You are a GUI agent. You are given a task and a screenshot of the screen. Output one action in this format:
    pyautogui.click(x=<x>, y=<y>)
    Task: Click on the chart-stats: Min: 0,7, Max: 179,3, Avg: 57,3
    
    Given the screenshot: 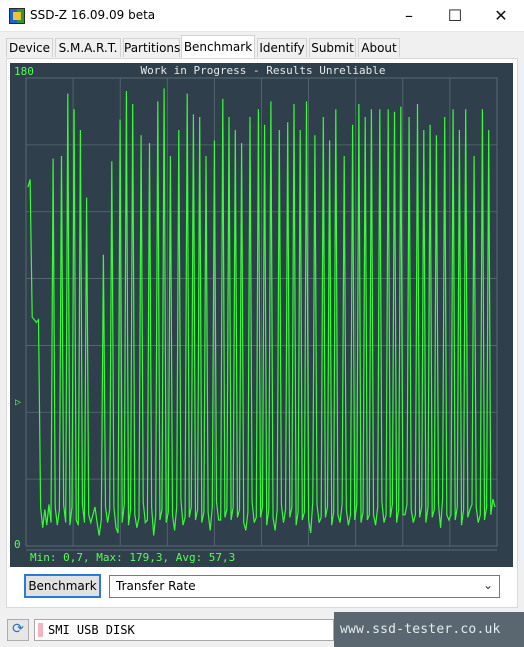 What is the action you would take?
    pyautogui.click(x=132, y=557)
    